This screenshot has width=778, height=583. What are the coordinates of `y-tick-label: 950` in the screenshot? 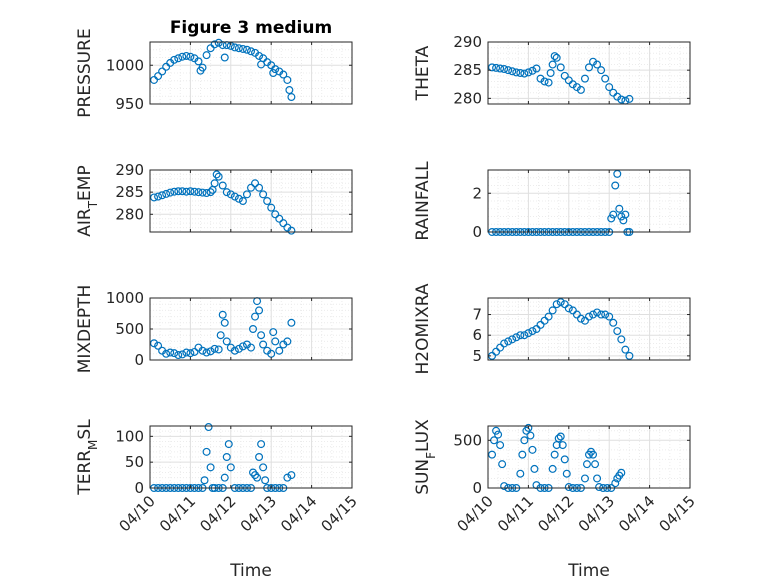 It's located at (129, 104).